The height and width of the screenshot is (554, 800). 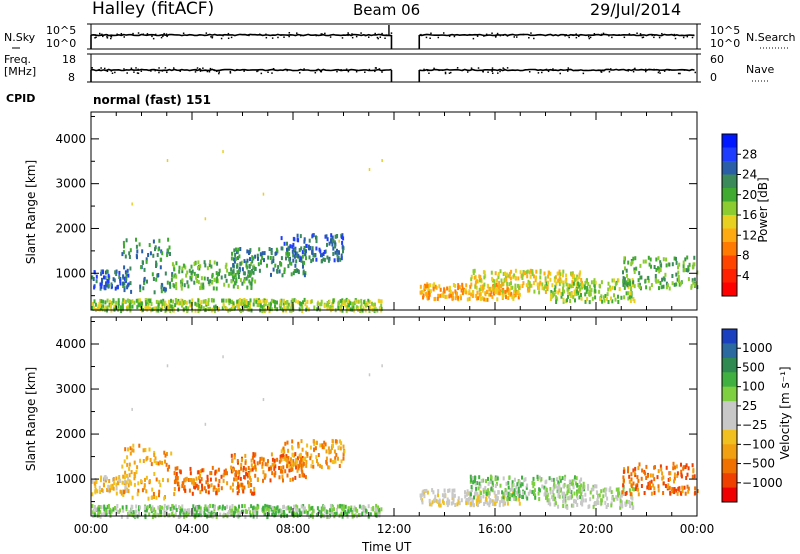 I want to click on velocity-colorbar-tick-label-3: 25, so click(x=749, y=406).